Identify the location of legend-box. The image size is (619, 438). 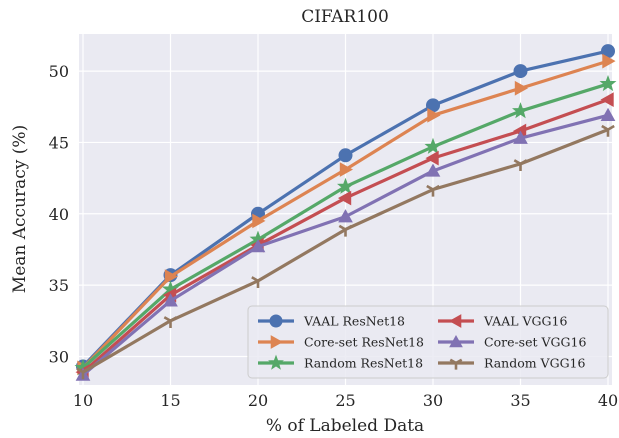
(428, 342).